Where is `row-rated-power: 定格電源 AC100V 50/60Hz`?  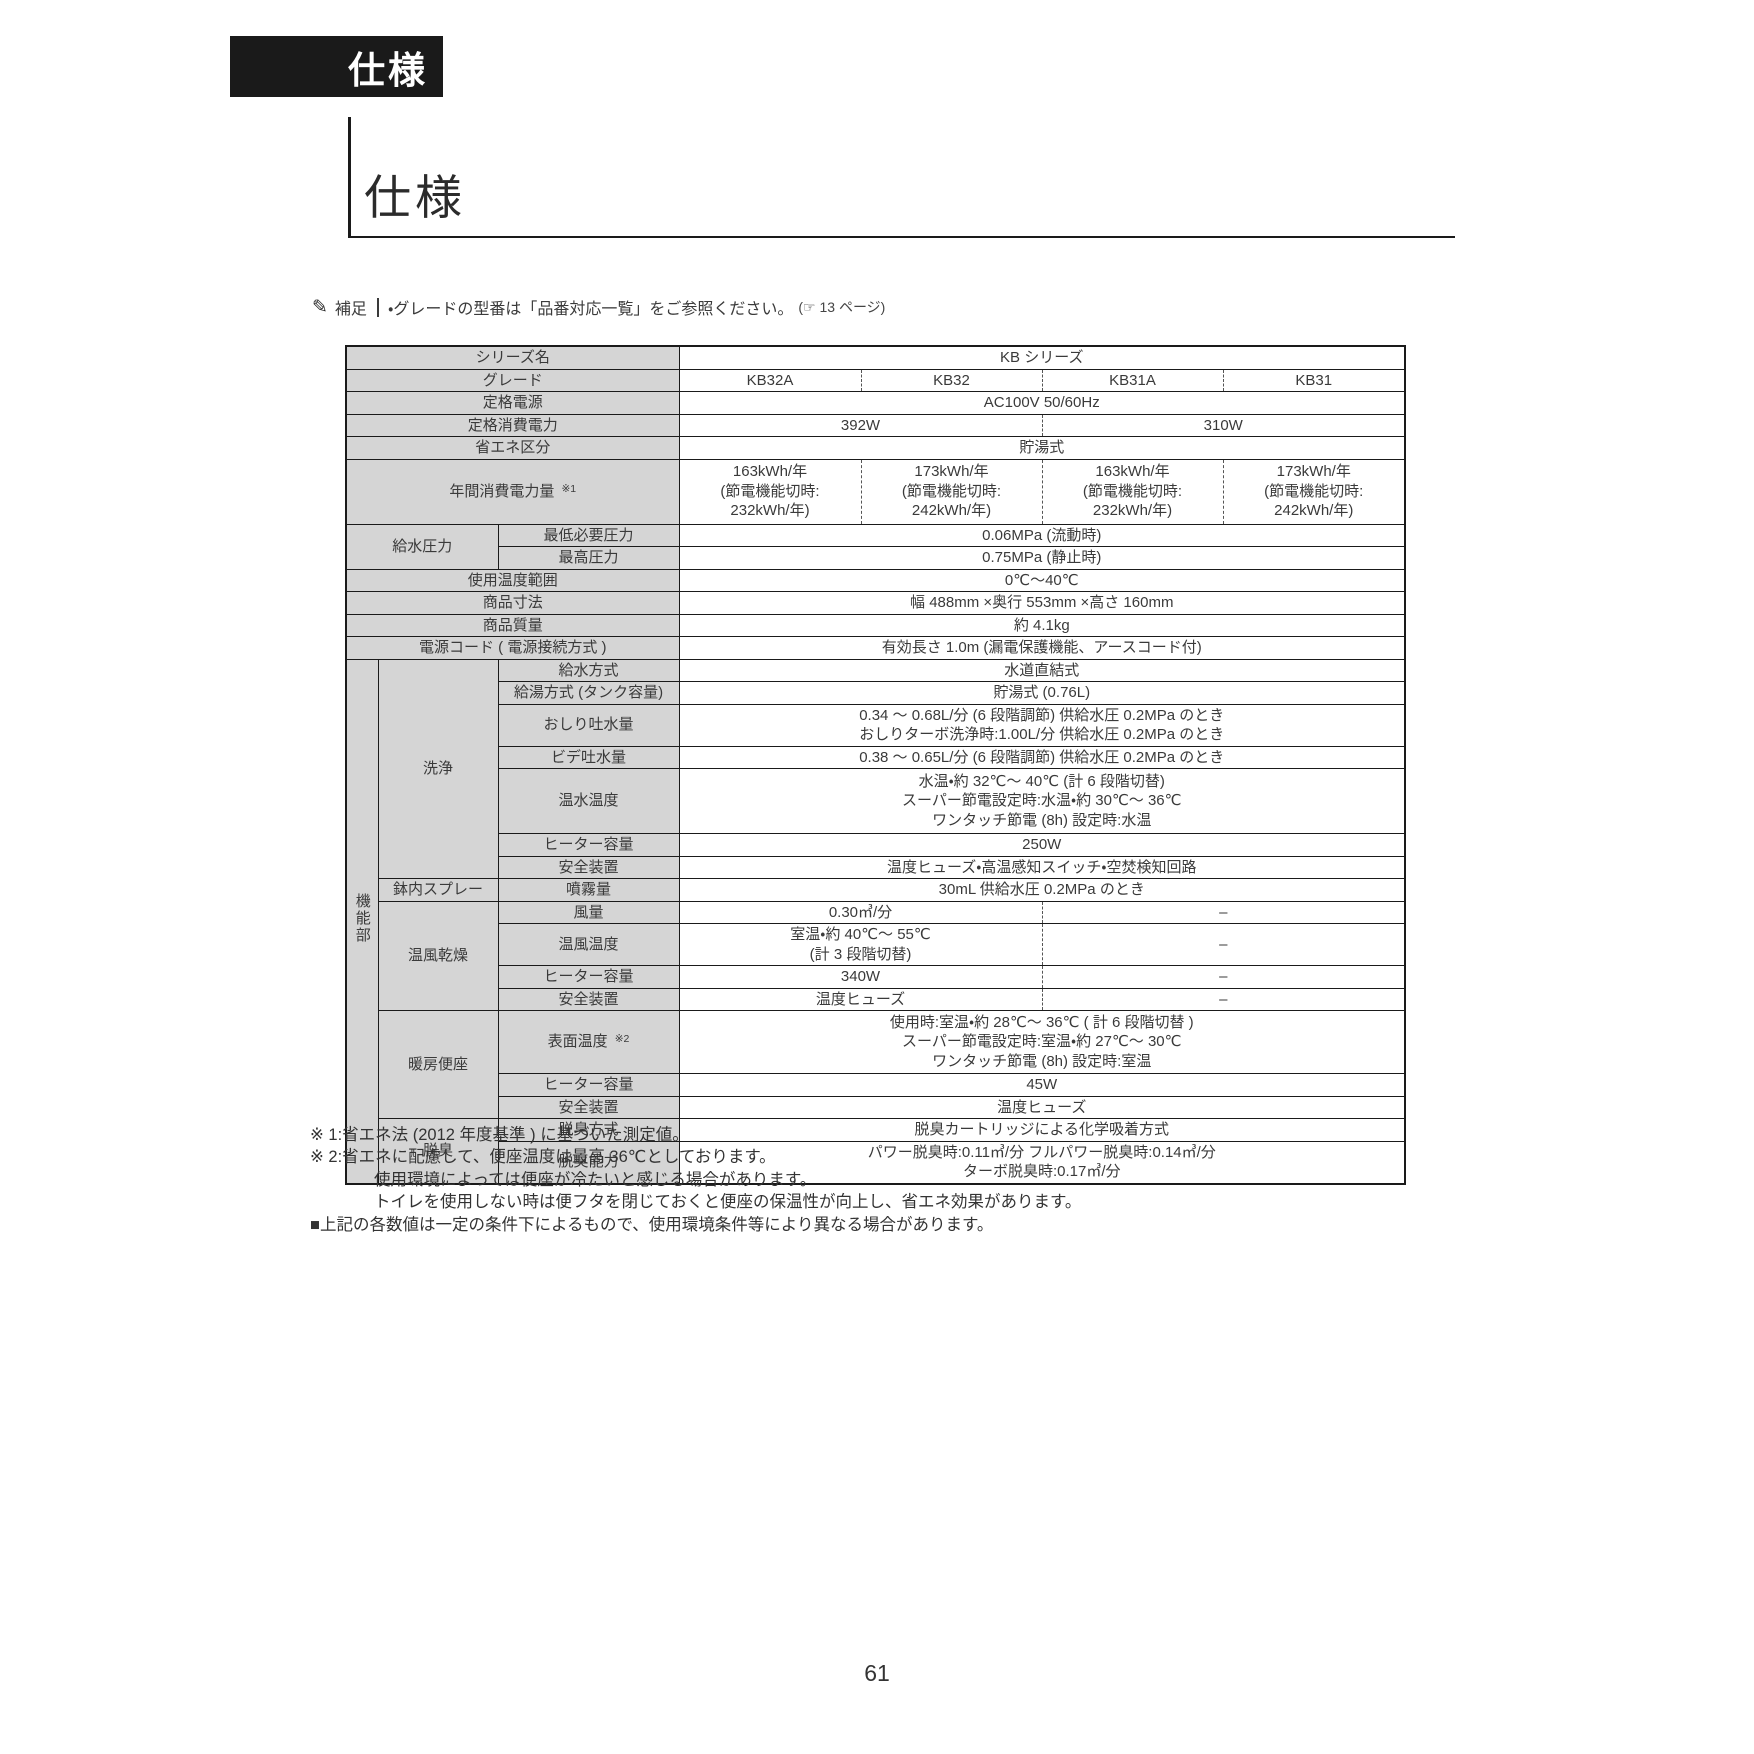 row-rated-power: 定格電源 AC100V 50/60Hz is located at coordinates (875, 402).